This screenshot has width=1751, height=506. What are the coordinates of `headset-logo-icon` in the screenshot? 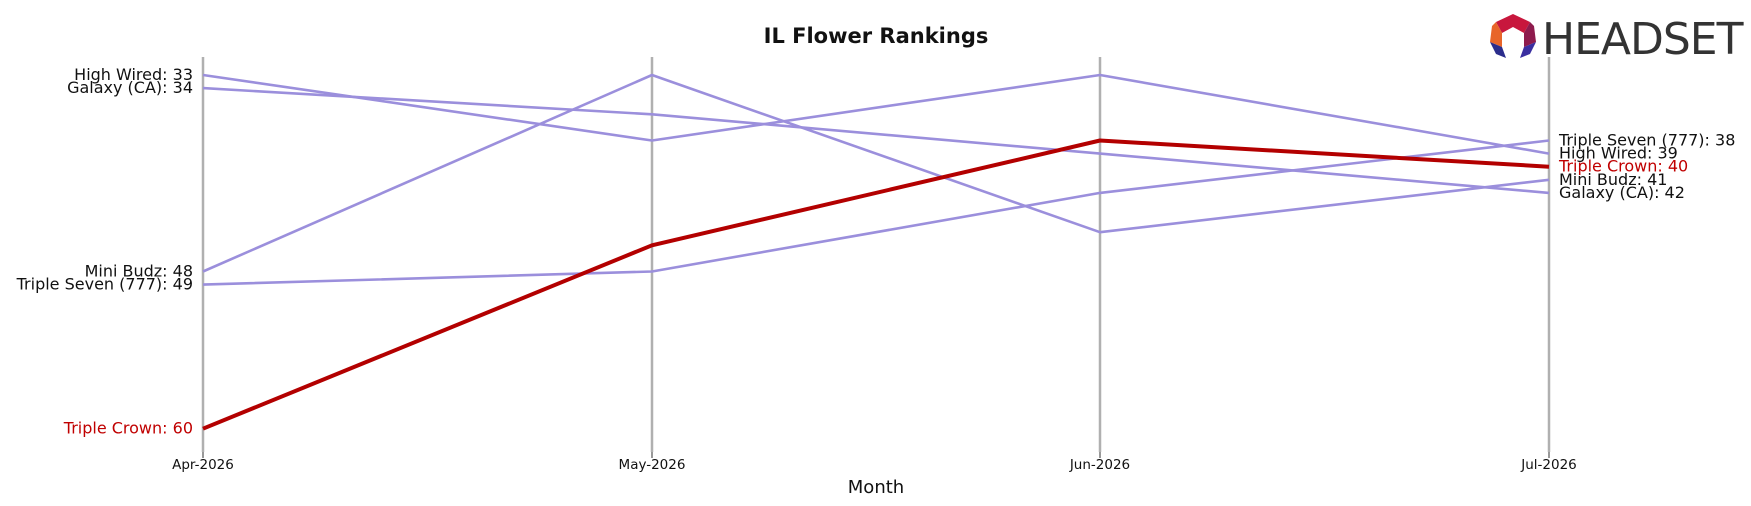 It's located at (1513, 36).